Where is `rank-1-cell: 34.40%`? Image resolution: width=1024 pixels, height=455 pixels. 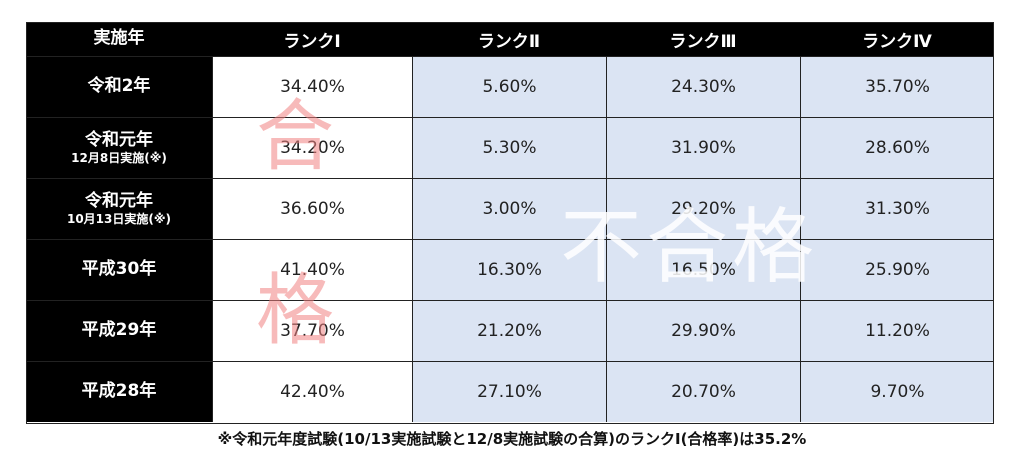 rank-1-cell: 34.40% is located at coordinates (312, 87).